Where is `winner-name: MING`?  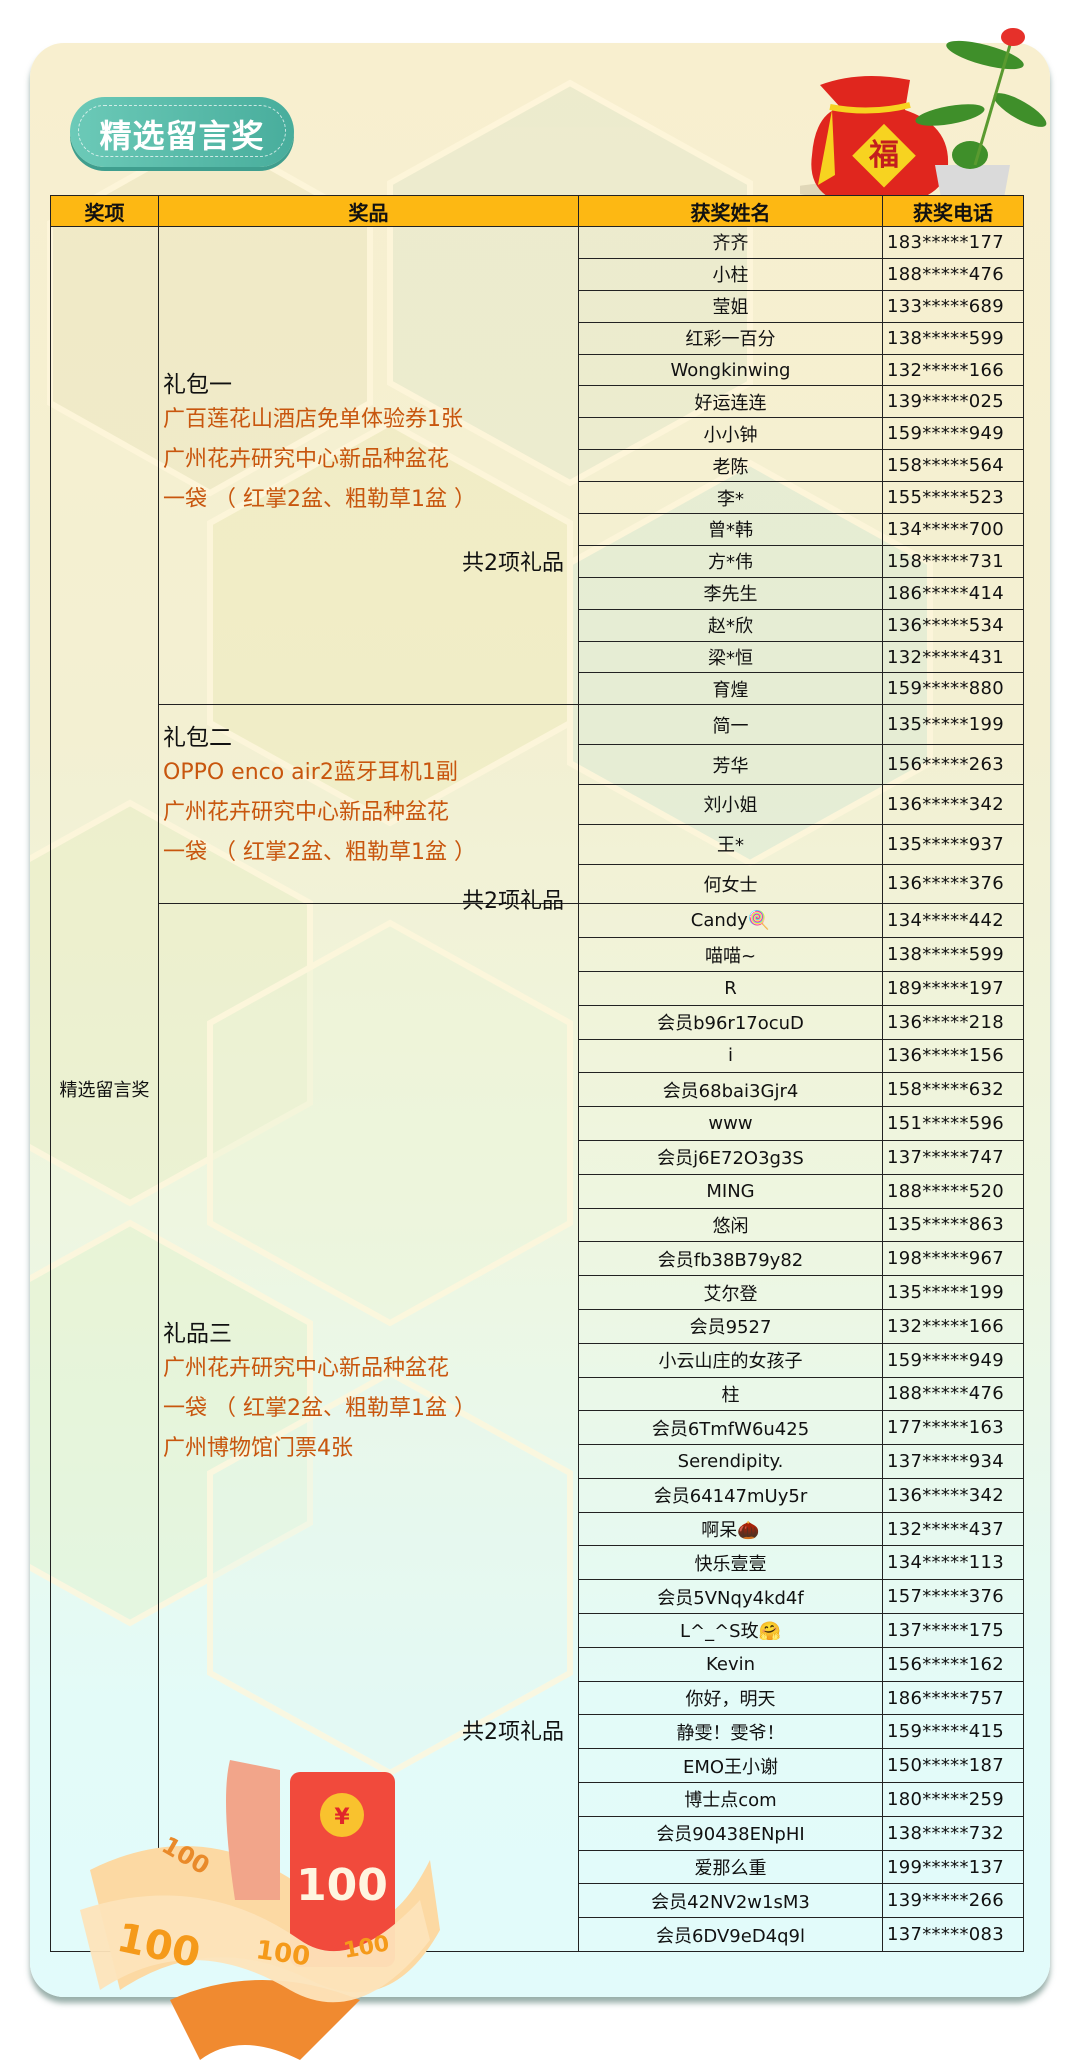
winner-name: MING is located at coordinates (730, 1191).